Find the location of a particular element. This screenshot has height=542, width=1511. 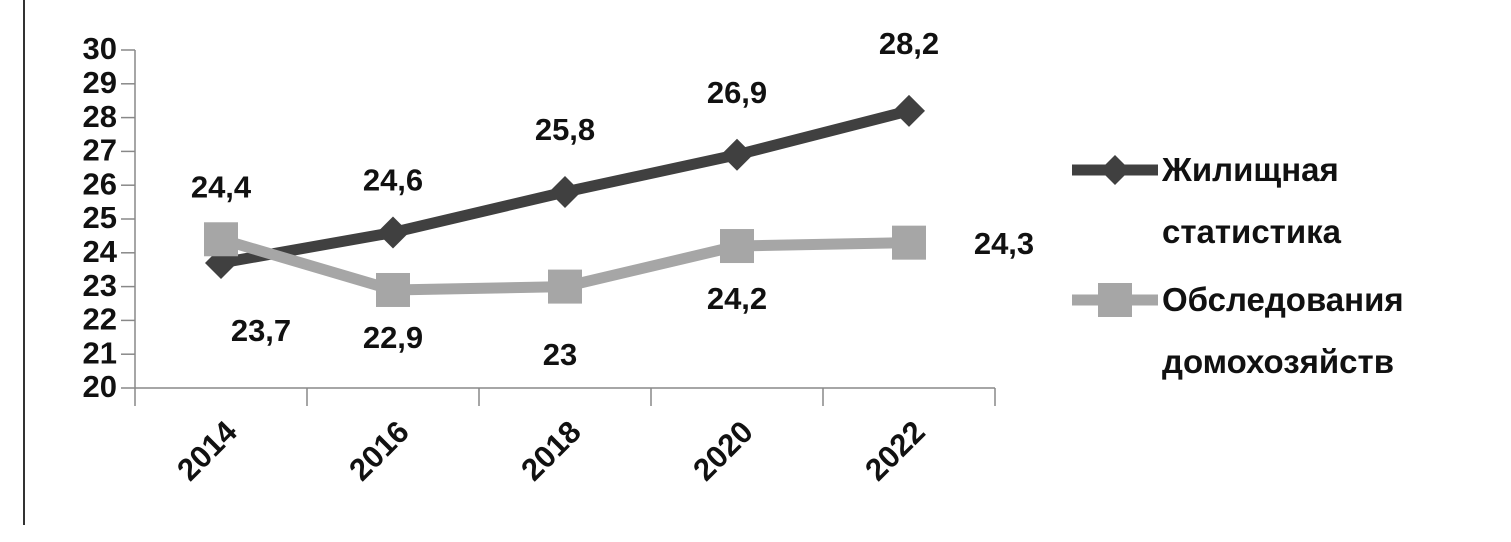

x-tick-label: 2016 is located at coordinates (379, 451).